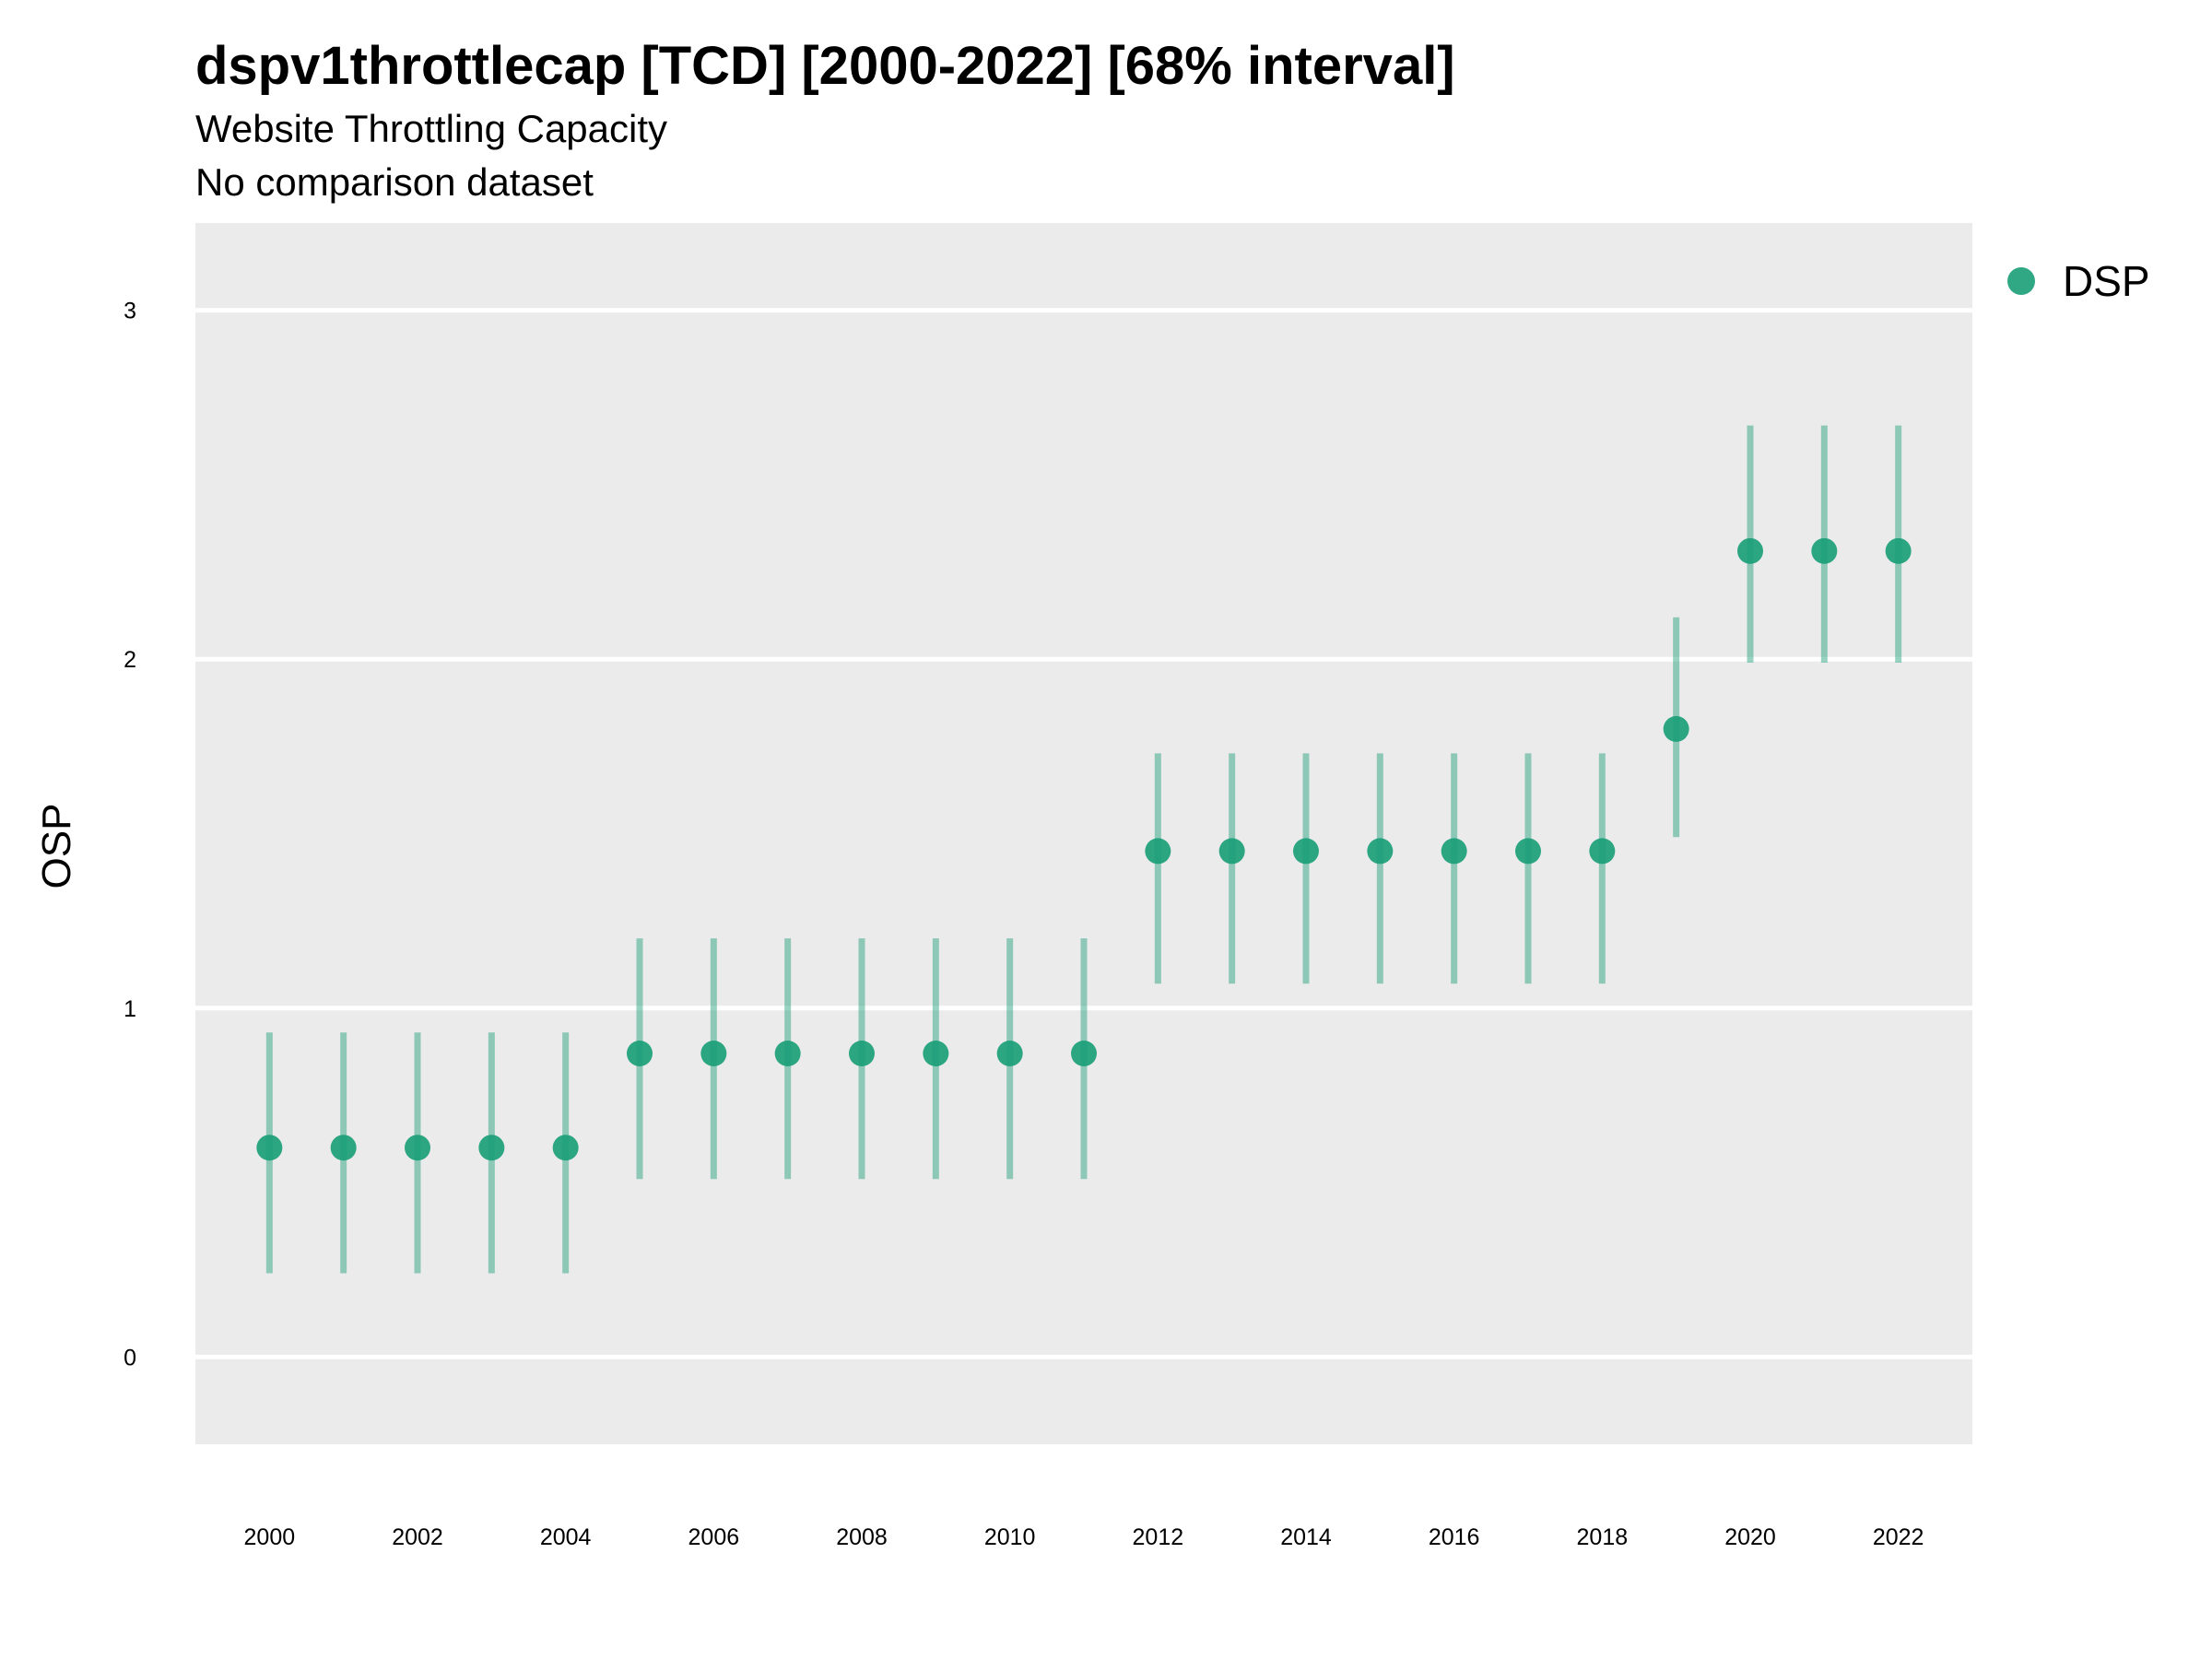  I want to click on x-tick-label: 2010, so click(1010, 1537).